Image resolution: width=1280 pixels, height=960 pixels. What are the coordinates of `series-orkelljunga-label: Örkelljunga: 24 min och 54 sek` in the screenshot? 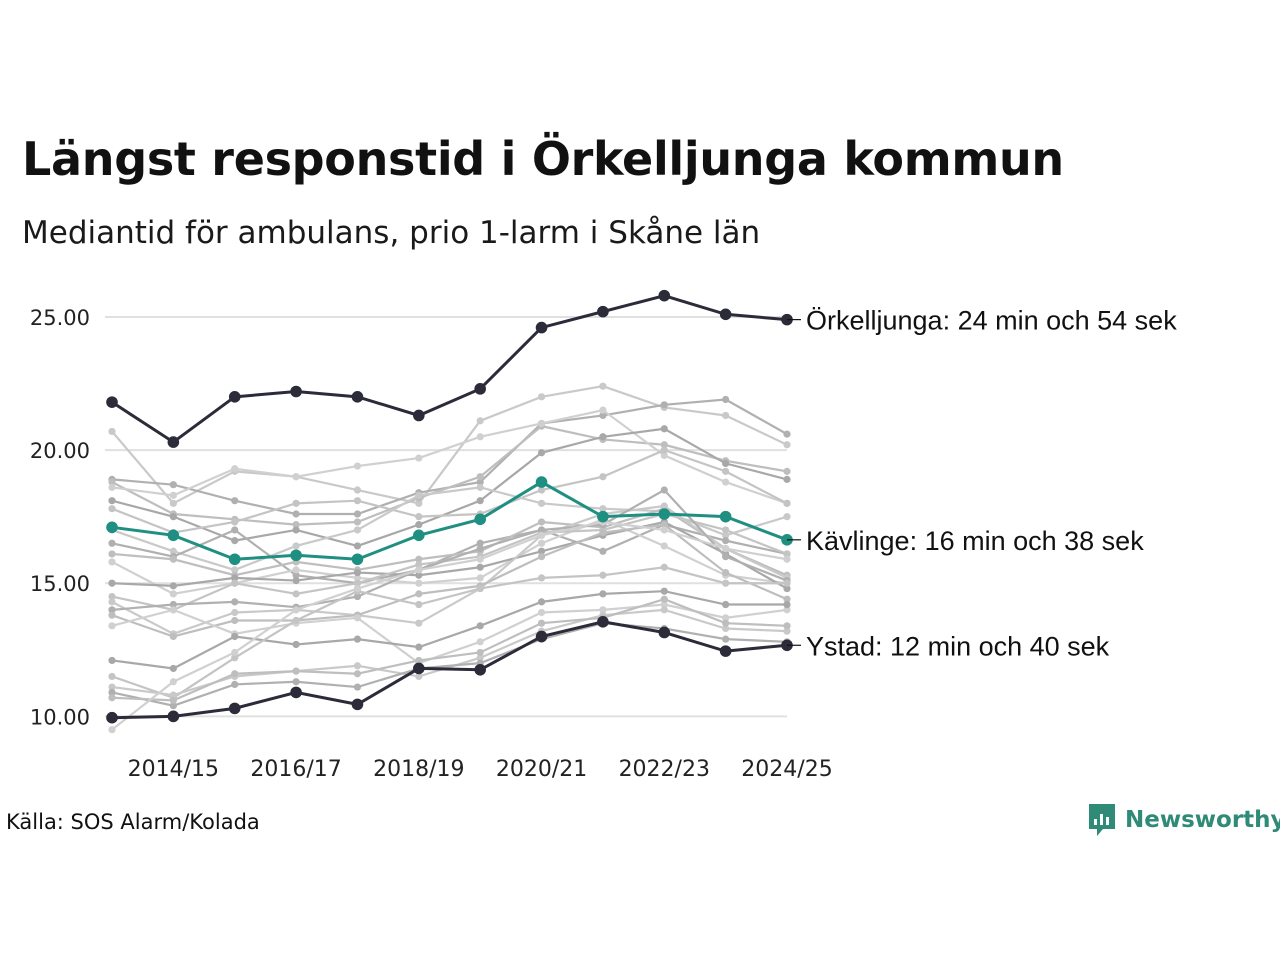 It's located at (991, 321).